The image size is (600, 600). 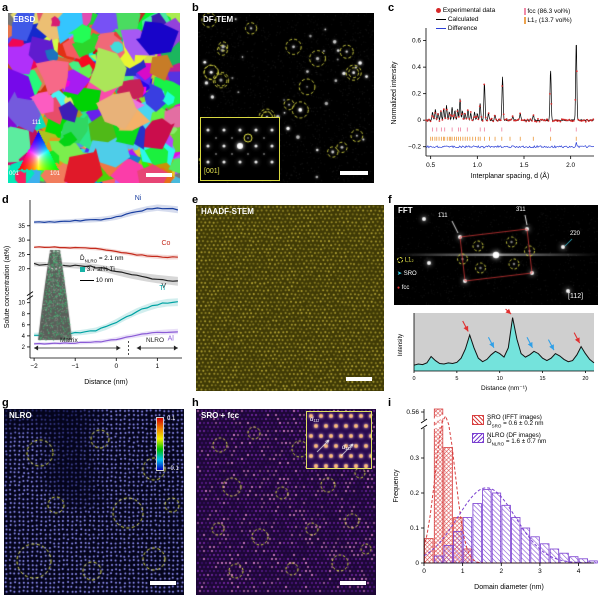 What do you see at coordinates (405, 288) in the screenshot?
I see `fft-legend-fcc-label: fcc` at bounding box center [405, 288].